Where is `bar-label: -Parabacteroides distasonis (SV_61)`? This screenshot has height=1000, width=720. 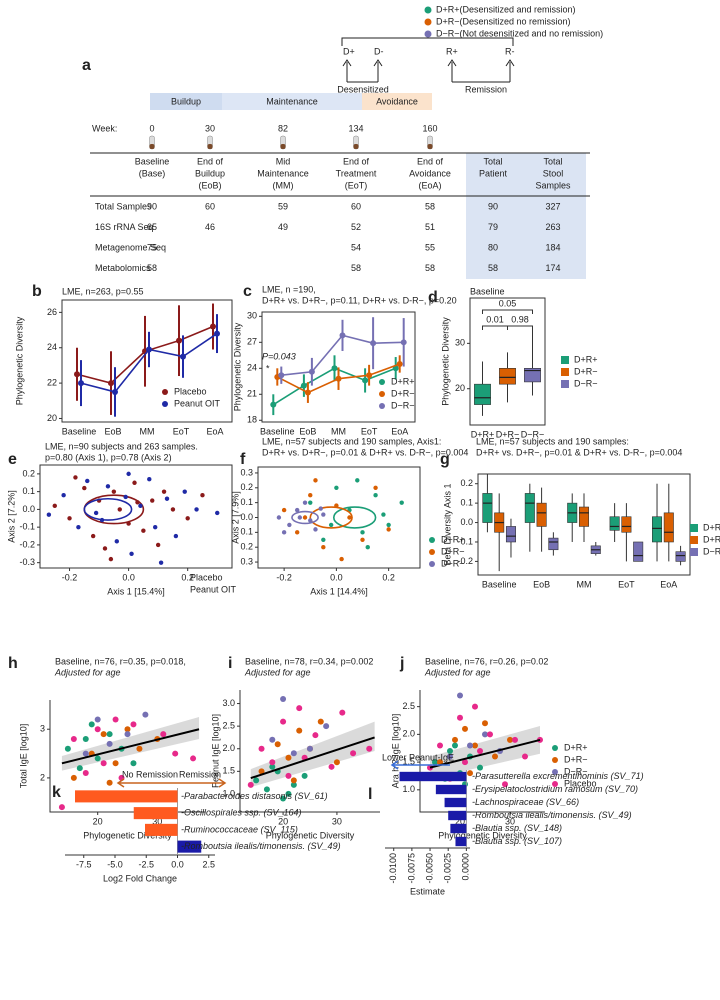 bar-label: -Parabacteroides distasonis (SV_61) is located at coordinates (254, 796).